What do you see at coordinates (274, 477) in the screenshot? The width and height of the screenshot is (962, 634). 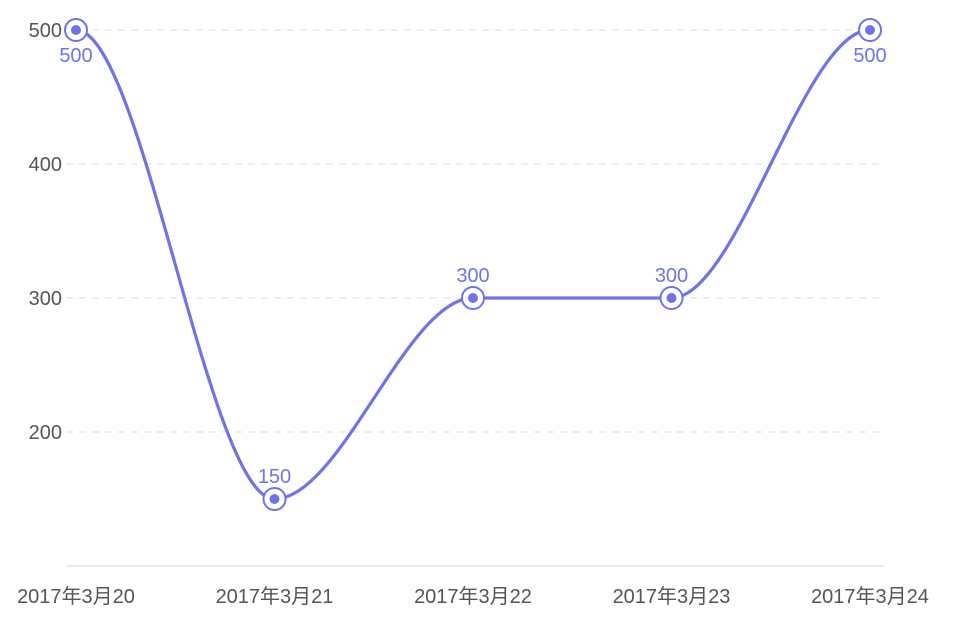 I see `data-label-2: 150` at bounding box center [274, 477].